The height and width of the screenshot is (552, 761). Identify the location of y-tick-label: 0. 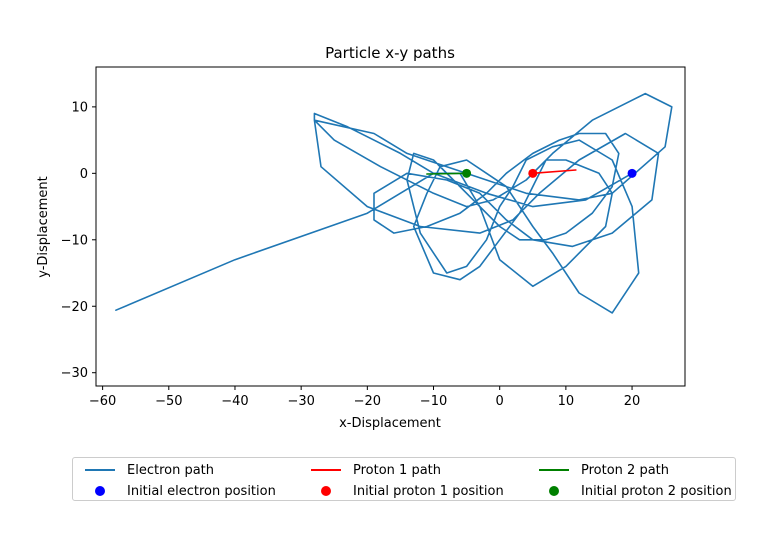
(84, 174).